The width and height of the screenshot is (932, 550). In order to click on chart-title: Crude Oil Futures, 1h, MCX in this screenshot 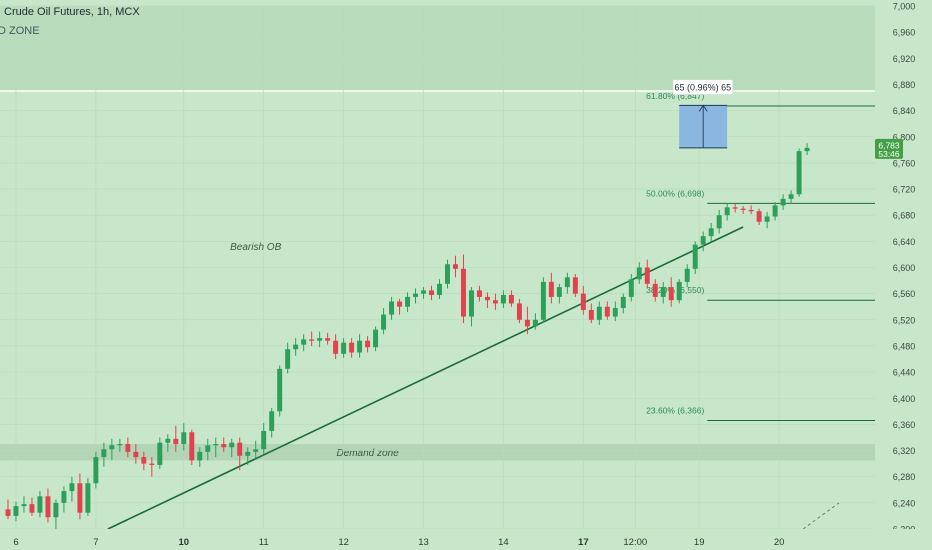, I will do `click(72, 12)`.